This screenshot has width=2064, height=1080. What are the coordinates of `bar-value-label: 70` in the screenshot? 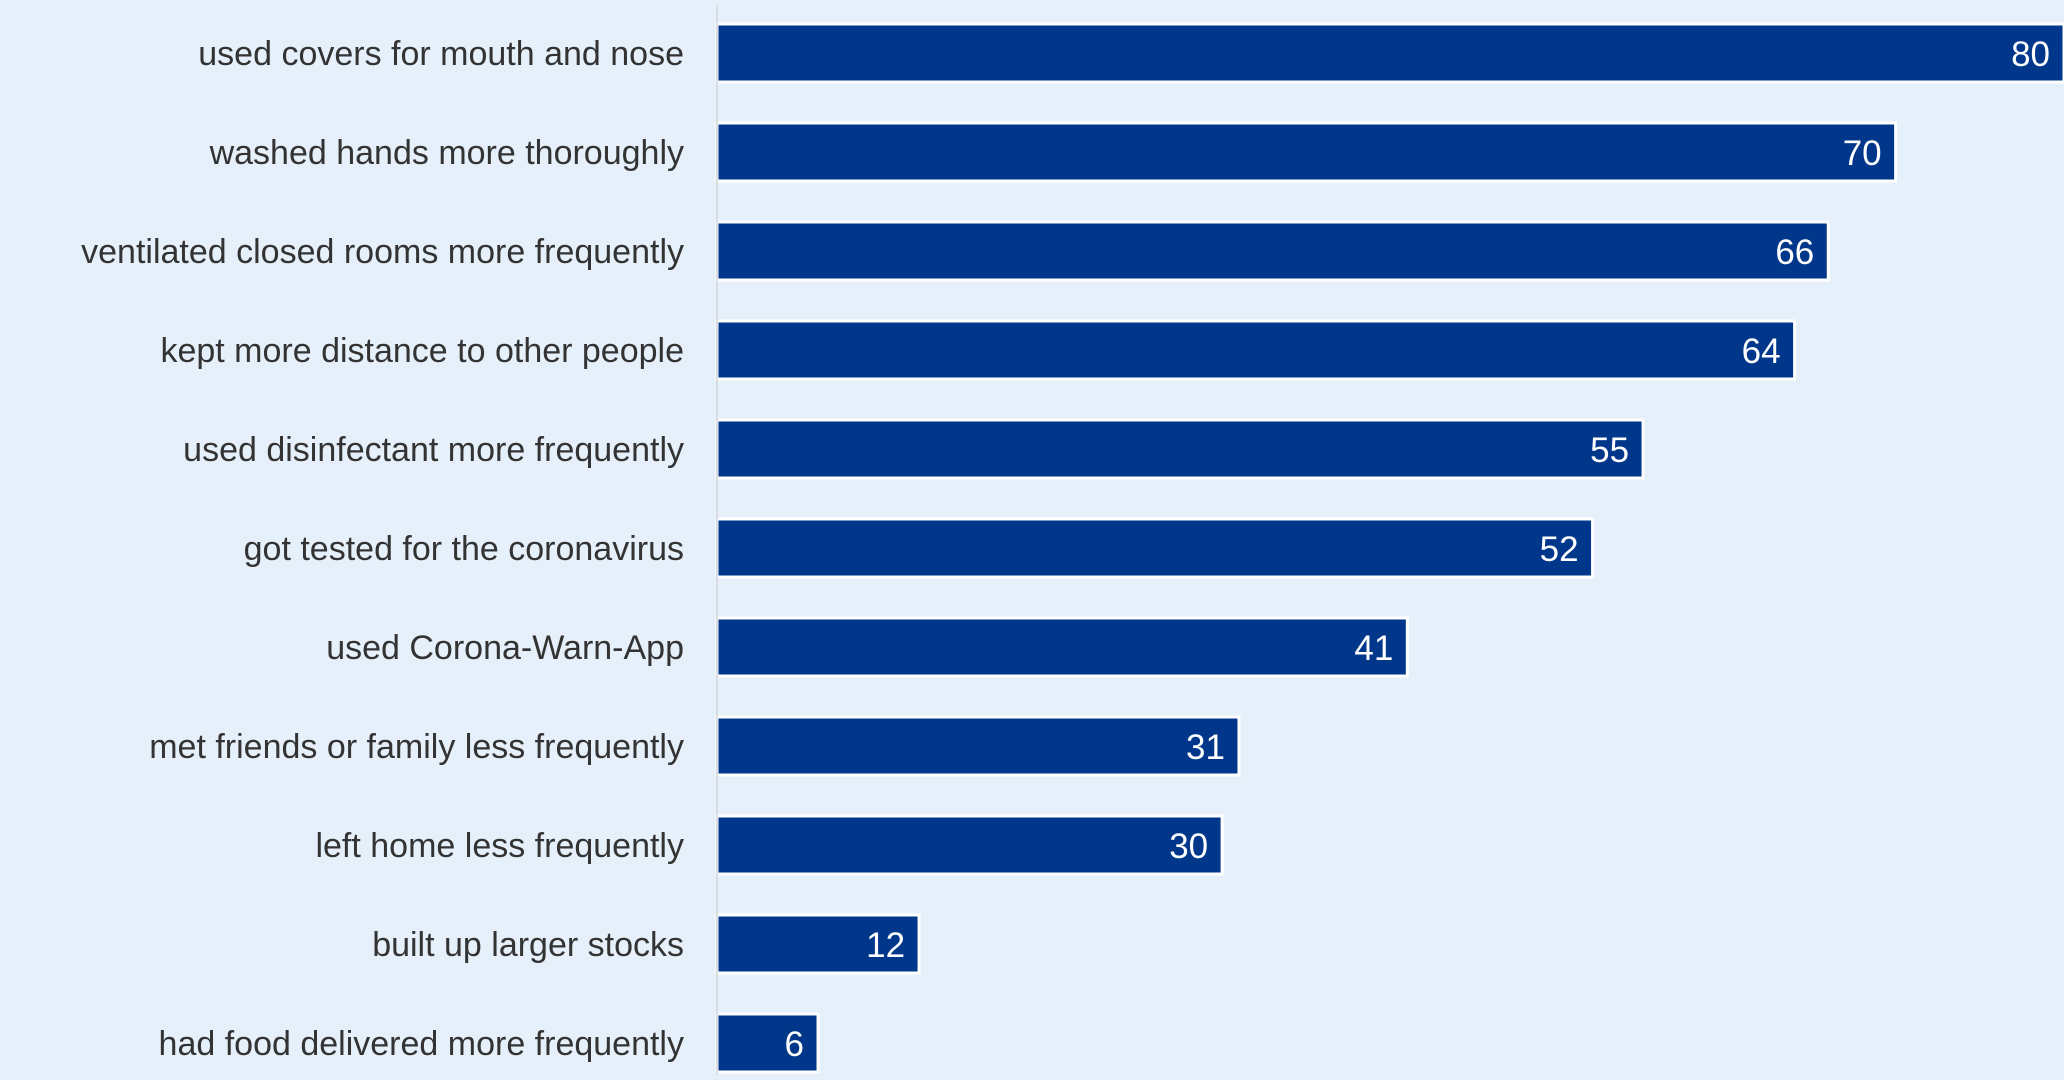 It's located at (1862, 153).